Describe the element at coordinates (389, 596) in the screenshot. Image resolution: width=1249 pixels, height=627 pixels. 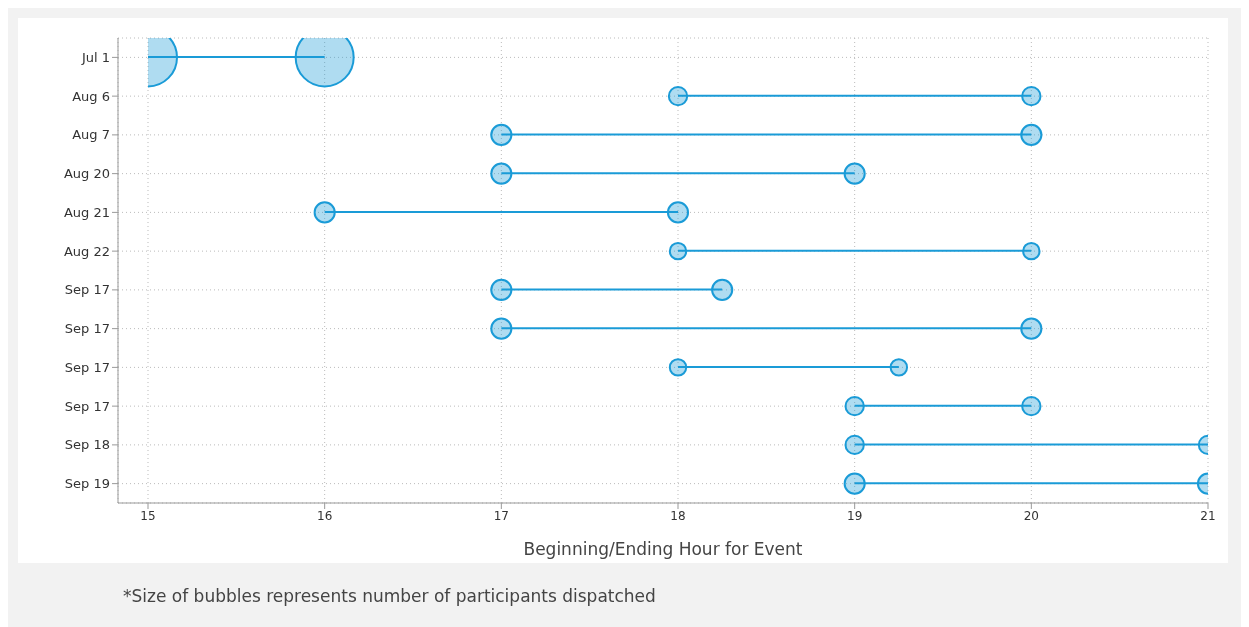
I see `text: *Size of bubbles represents number of participants dispatched` at that location.